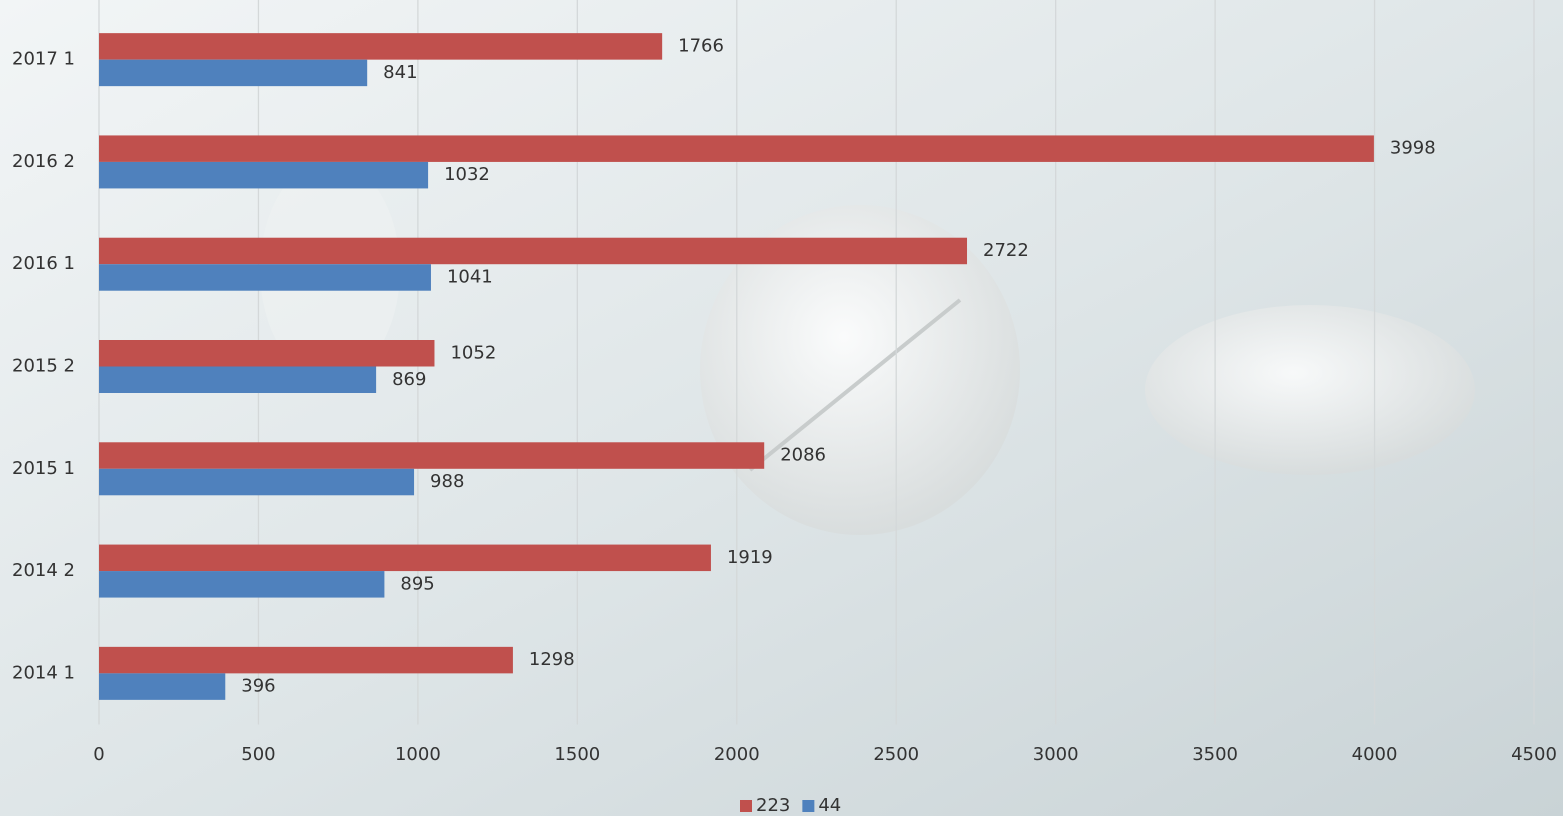 The height and width of the screenshot is (816, 1563). Describe the element at coordinates (43, 468) in the screenshot. I see `y-tick-label: 2015 1` at that location.